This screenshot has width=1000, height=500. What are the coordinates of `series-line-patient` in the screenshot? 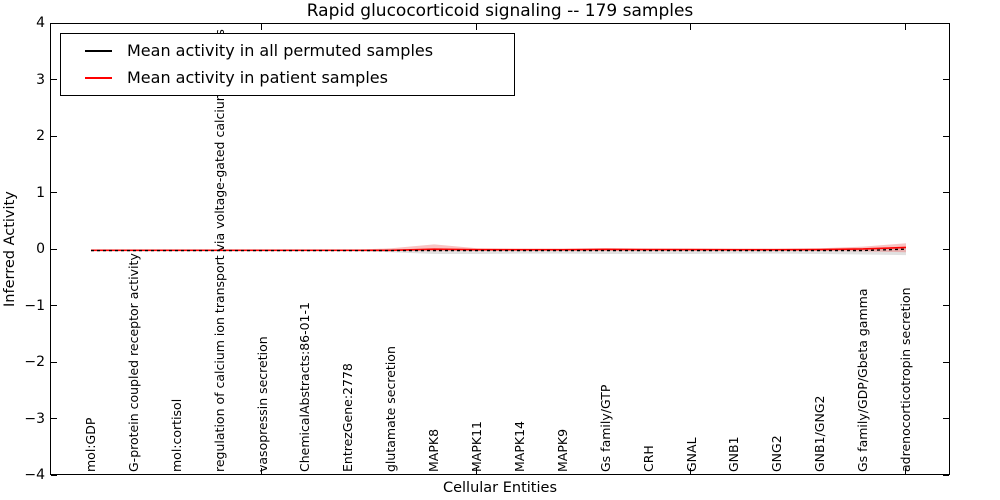 It's located at (499, 249).